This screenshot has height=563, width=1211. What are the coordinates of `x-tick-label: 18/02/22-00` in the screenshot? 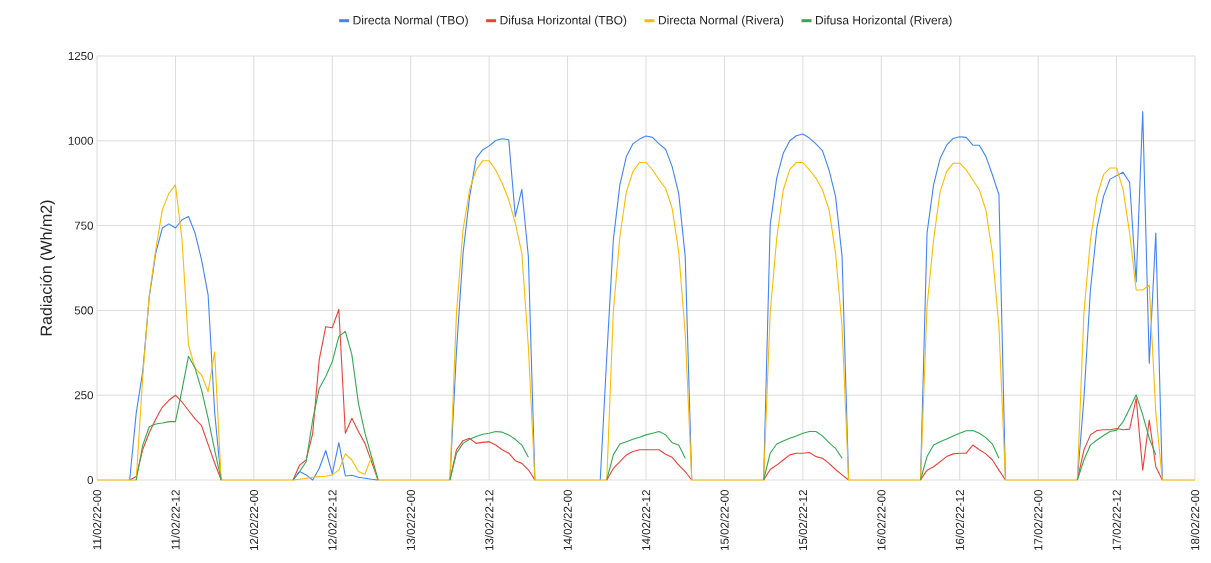 It's located at (1195, 520).